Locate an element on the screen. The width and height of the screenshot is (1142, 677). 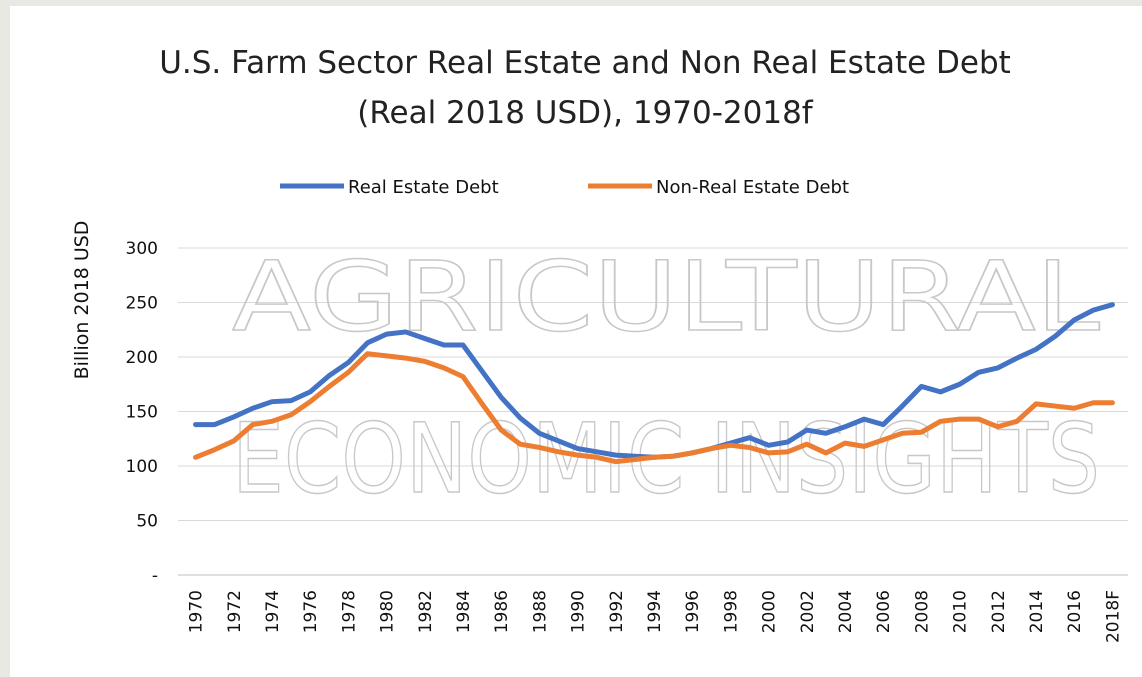
y-tick-label: 300 is located at coordinates (142, 249).